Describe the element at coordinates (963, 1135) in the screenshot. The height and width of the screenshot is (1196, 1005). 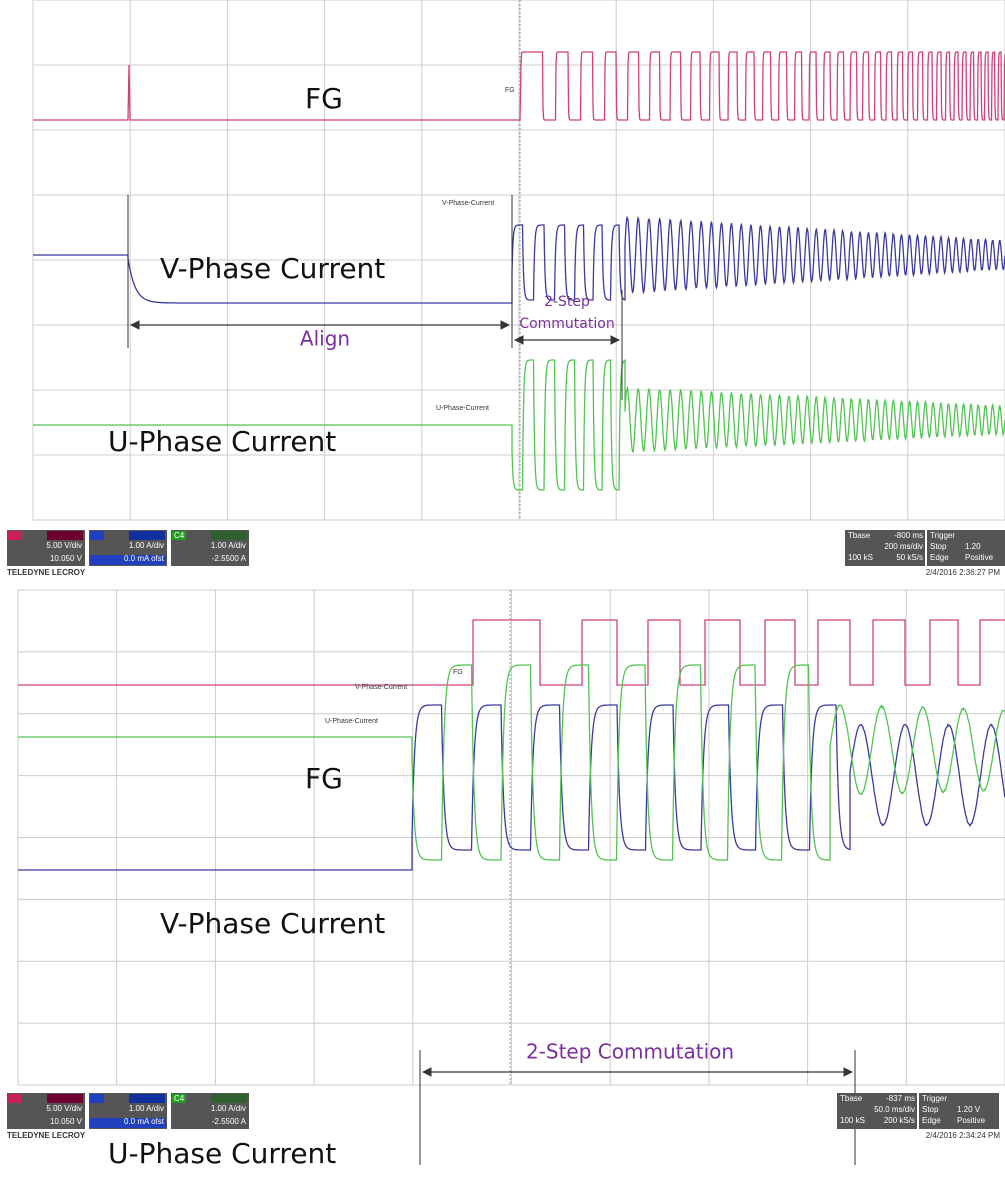
I see `timestamp: 2/4/2016 2:34:24 PM` at that location.